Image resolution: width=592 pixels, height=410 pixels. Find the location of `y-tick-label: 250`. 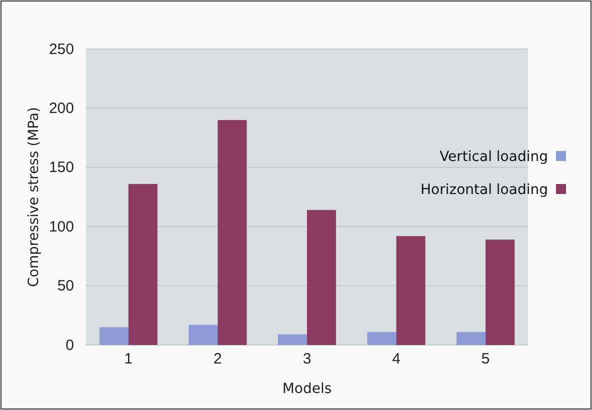

y-tick-label: 250 is located at coordinates (61, 49).